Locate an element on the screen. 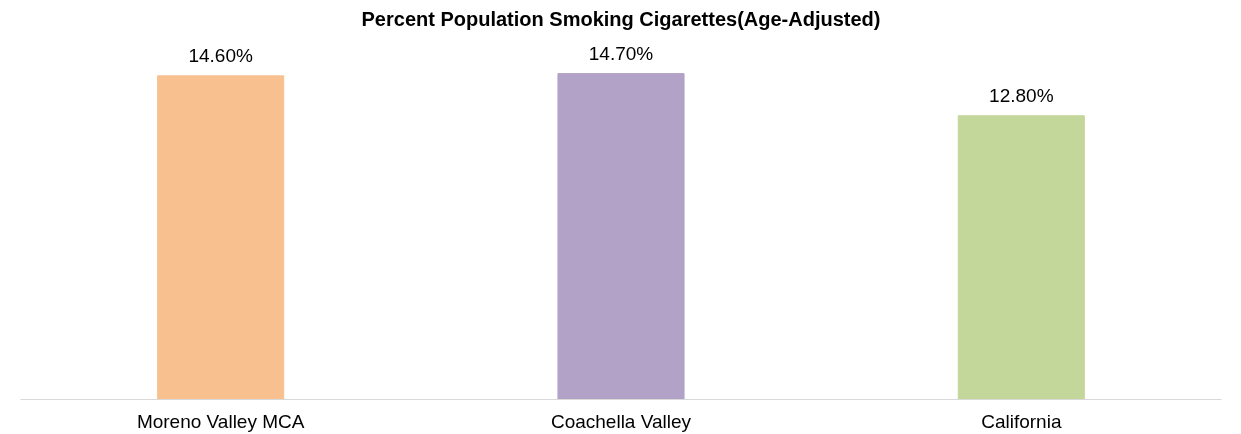 The width and height of the screenshot is (1241, 434). data-label: 12.80% is located at coordinates (1021, 95).